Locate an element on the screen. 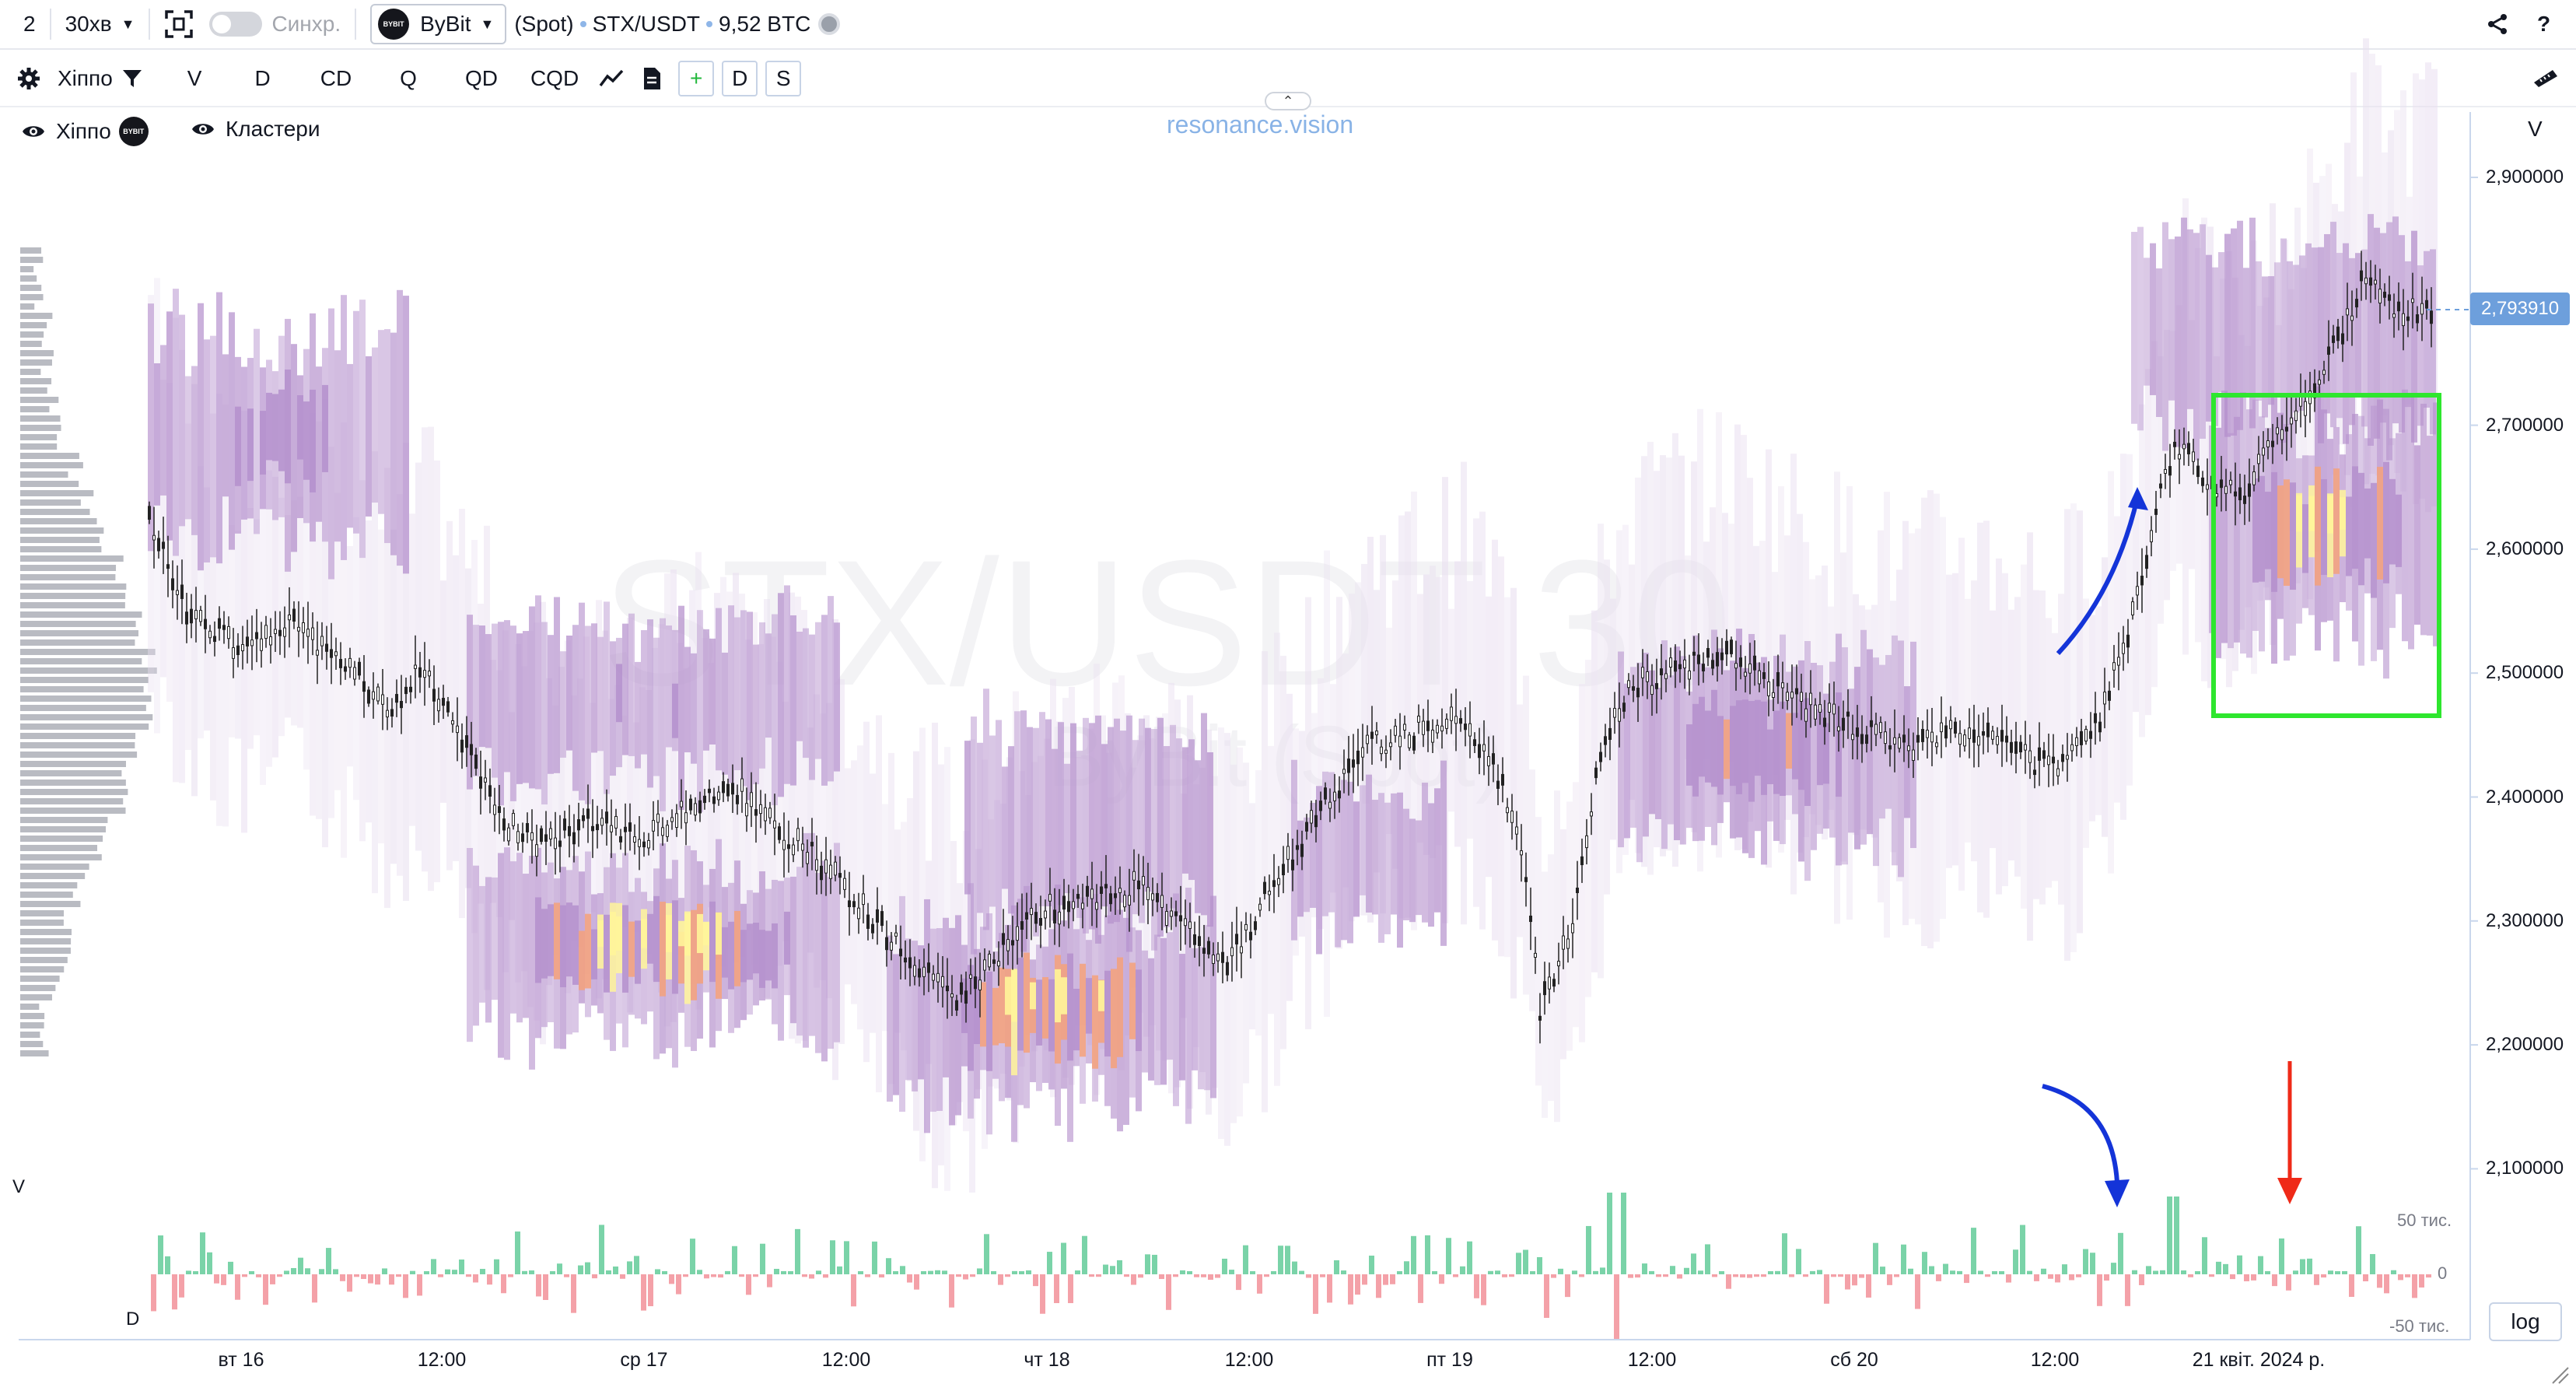  log-scale-button: log is located at coordinates (2526, 1321).